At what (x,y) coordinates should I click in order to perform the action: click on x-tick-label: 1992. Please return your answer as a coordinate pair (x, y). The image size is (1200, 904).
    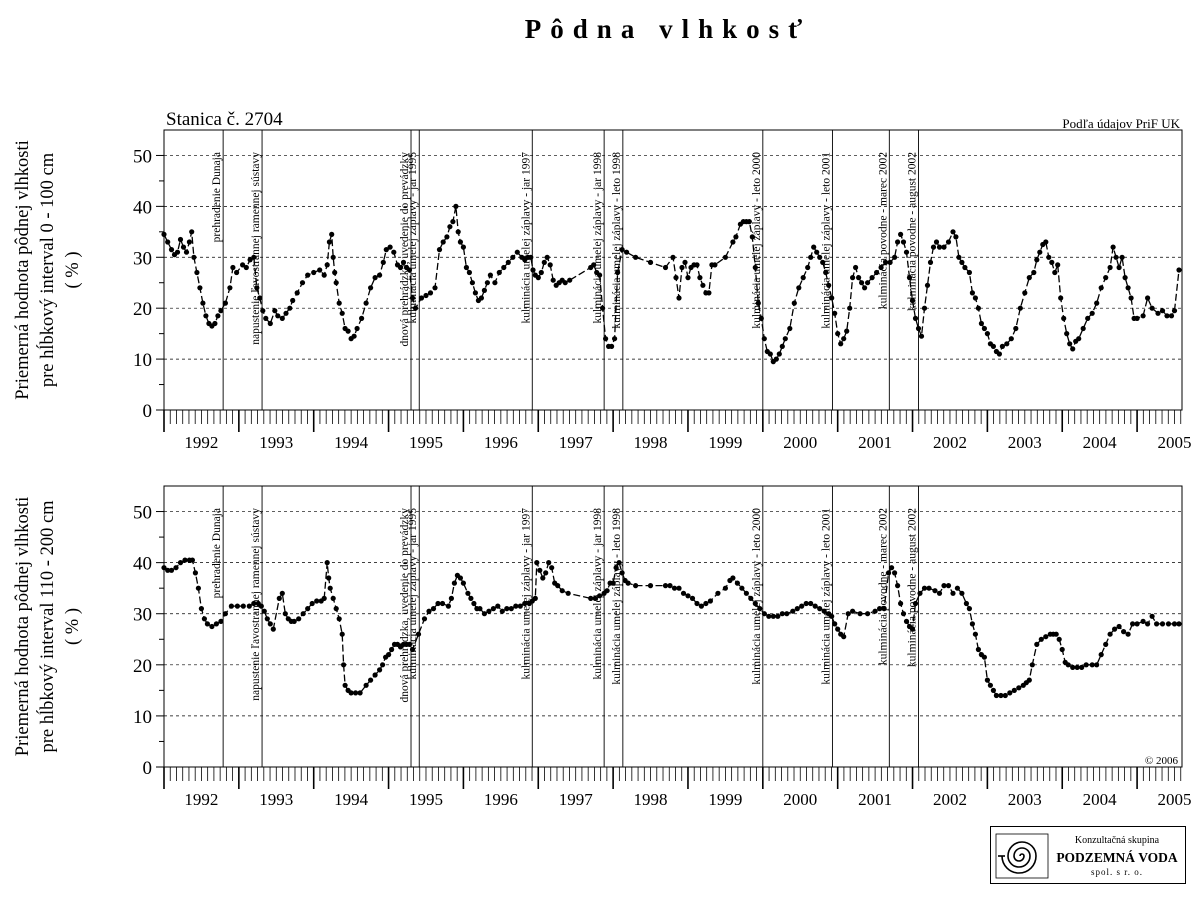
    Looking at the image, I should click on (201, 799).